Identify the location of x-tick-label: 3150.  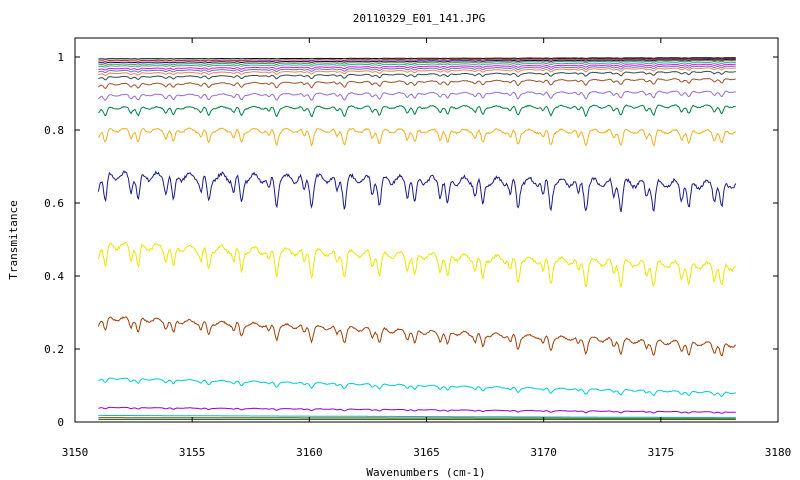
(75, 452).